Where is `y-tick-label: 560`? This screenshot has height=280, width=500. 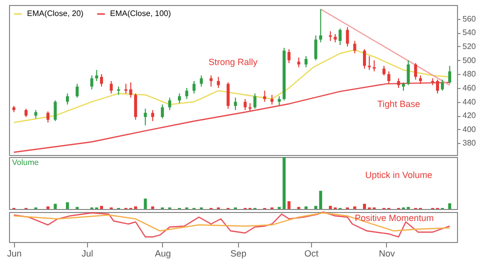 y-tick-label: 560 is located at coordinates (469, 19).